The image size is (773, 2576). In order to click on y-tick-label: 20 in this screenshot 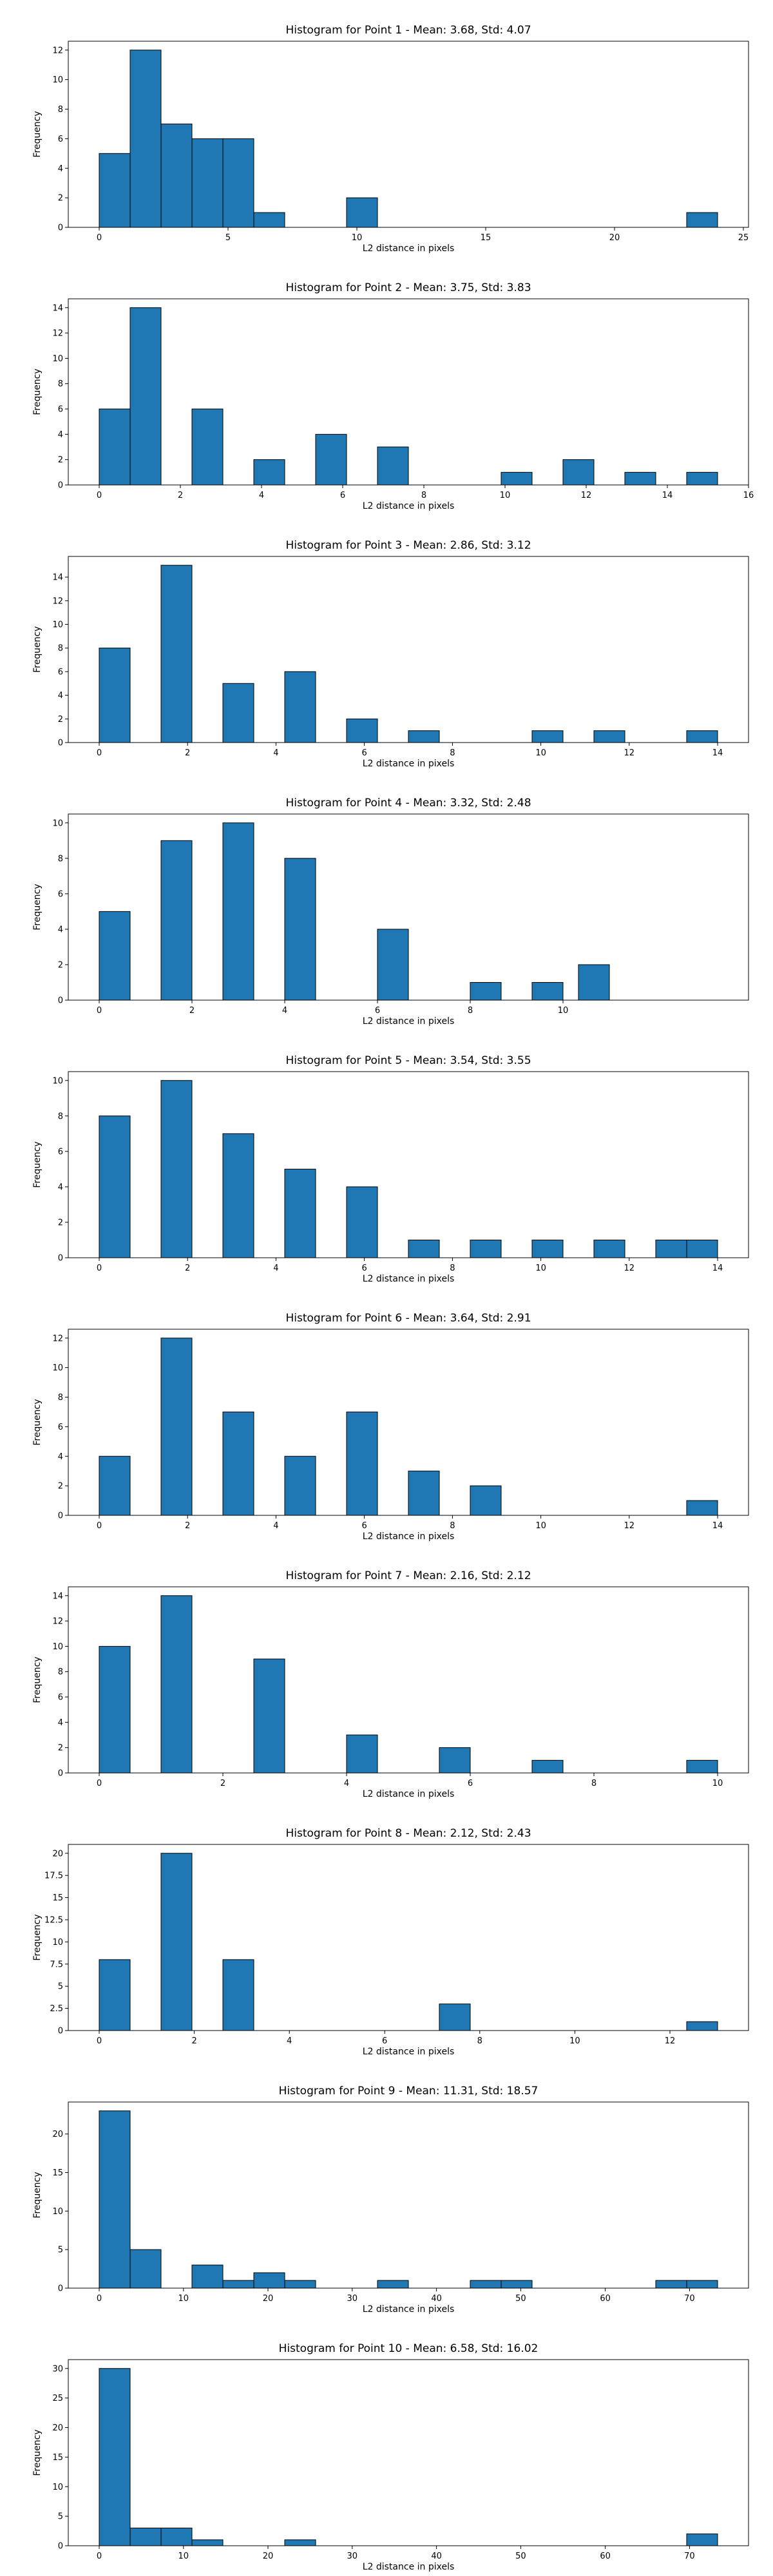, I will do `click(57, 2428)`.